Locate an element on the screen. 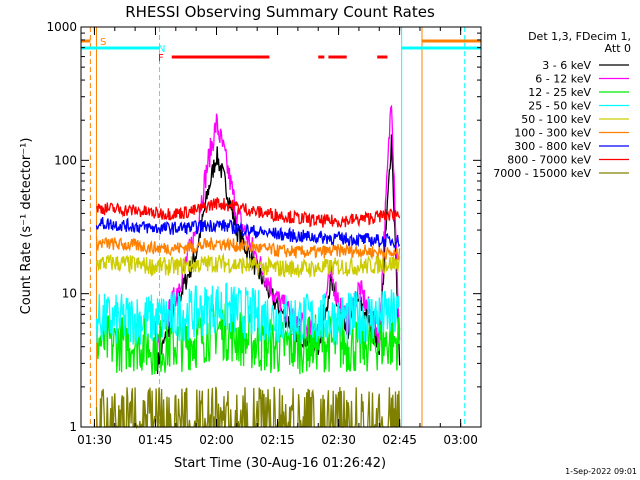 Image resolution: width=640 pixels, height=480 pixels. annotation-label-f: F is located at coordinates (161, 58).